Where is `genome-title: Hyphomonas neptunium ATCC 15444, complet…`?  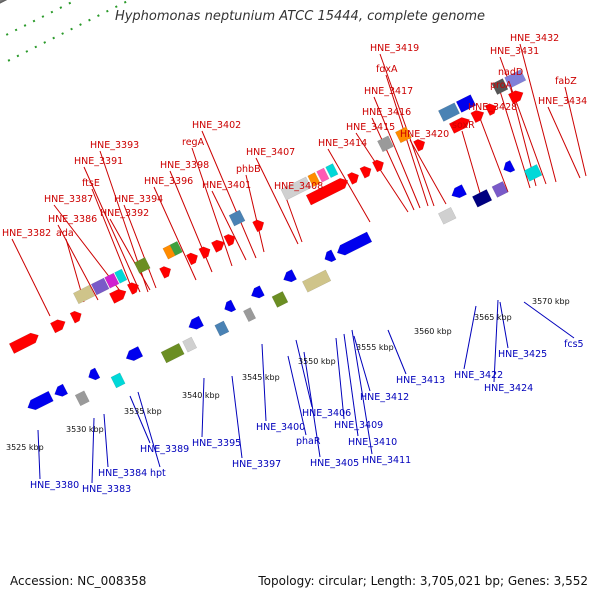 genome-title: Hyphomonas neptunium ATCC 15444, complet… is located at coordinates (300, 16).